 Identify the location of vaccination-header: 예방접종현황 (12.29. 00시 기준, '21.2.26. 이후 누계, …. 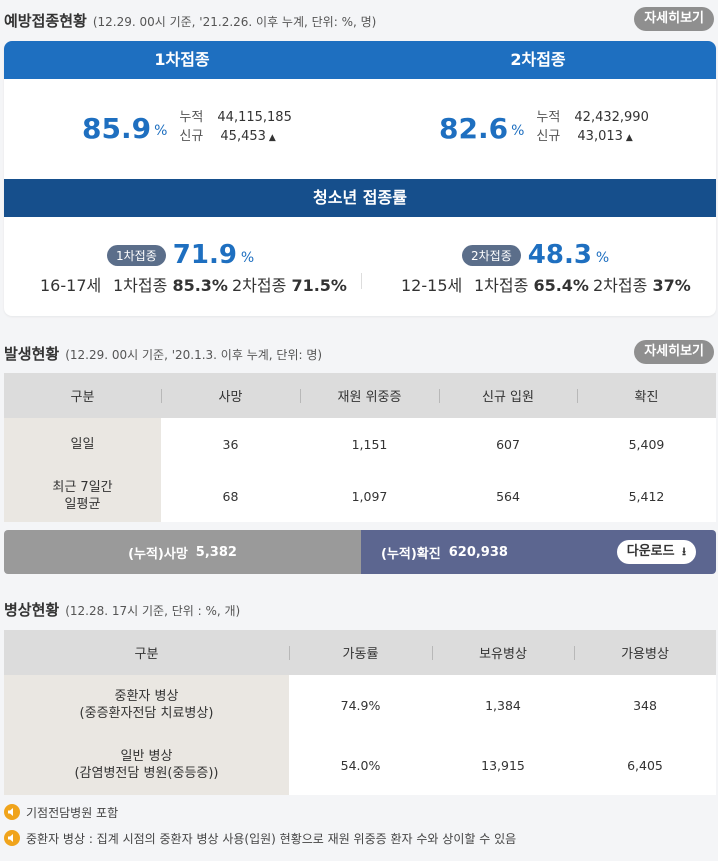
(190, 20).